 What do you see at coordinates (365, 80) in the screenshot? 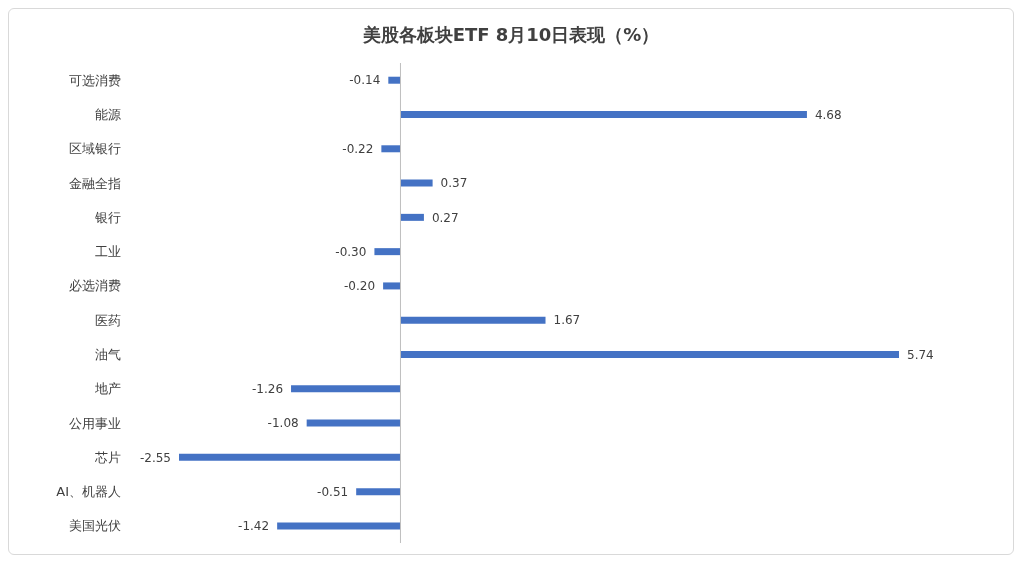
I see `data-label: -0.14` at bounding box center [365, 80].